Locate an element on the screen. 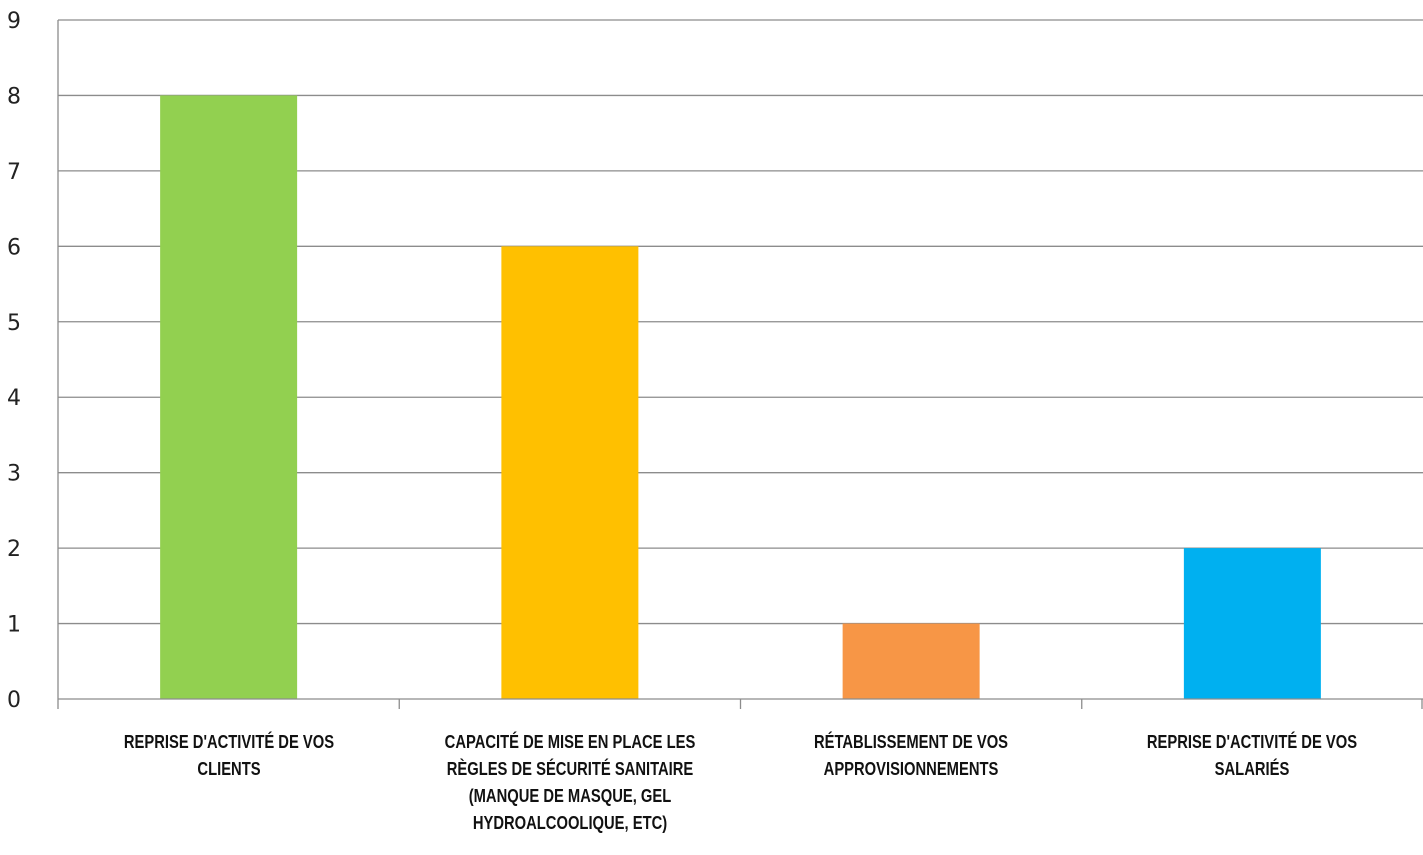 The height and width of the screenshot is (855, 1423). y-tick-label: 1 is located at coordinates (14, 625).